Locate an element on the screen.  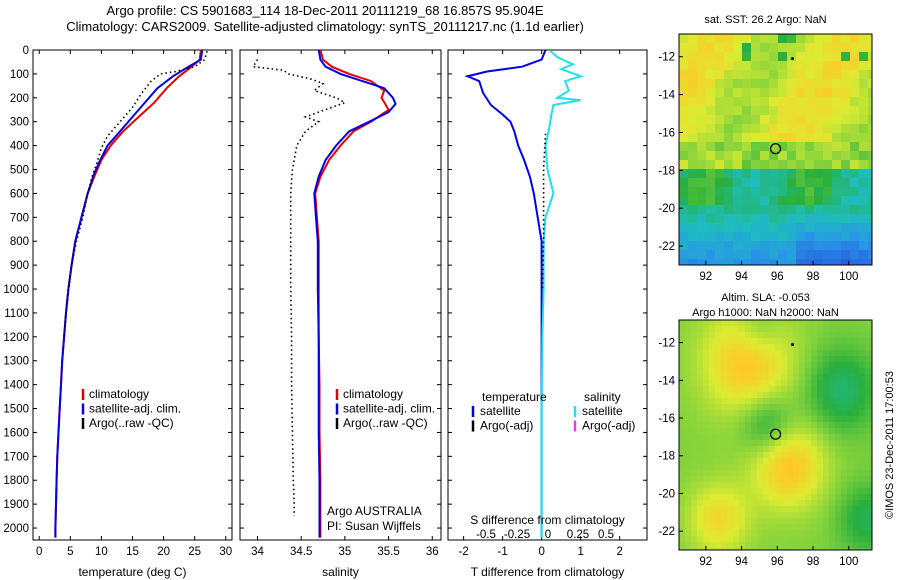
y-tick-label: -22 is located at coordinates (666, 532).